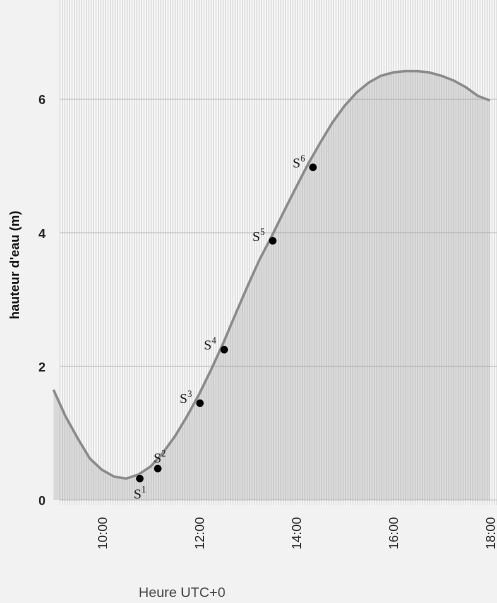 Image resolution: width=497 pixels, height=603 pixels. I want to click on point-s5, so click(272, 241).